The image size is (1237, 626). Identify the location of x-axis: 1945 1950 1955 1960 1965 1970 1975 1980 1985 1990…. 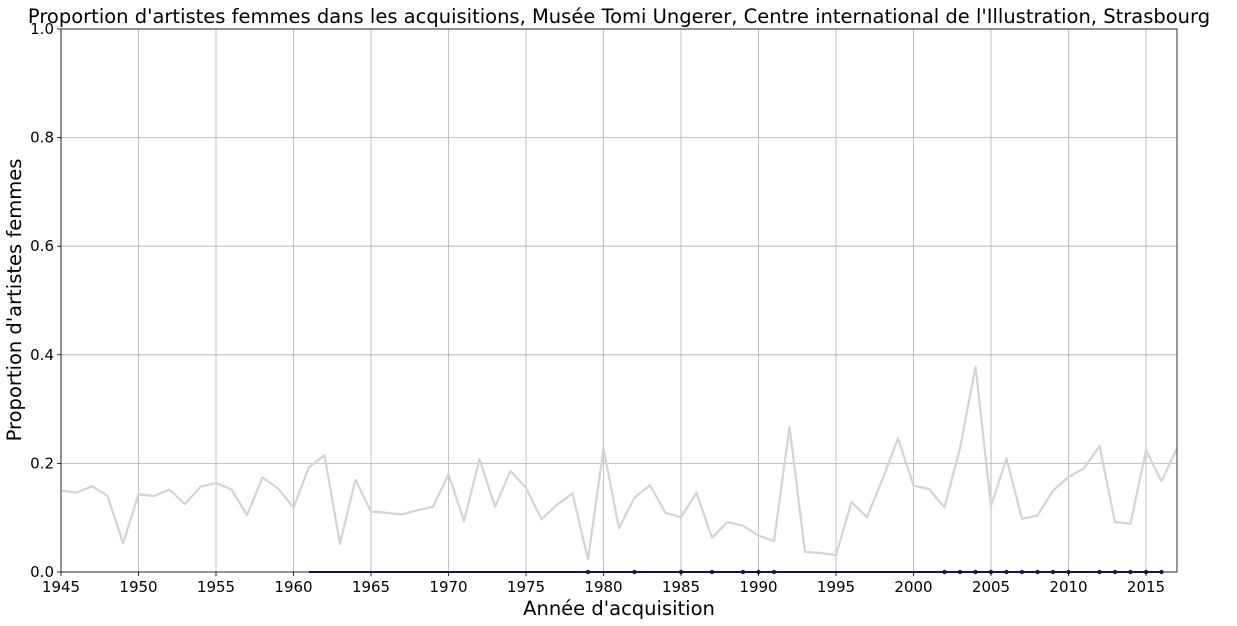
(603, 584).